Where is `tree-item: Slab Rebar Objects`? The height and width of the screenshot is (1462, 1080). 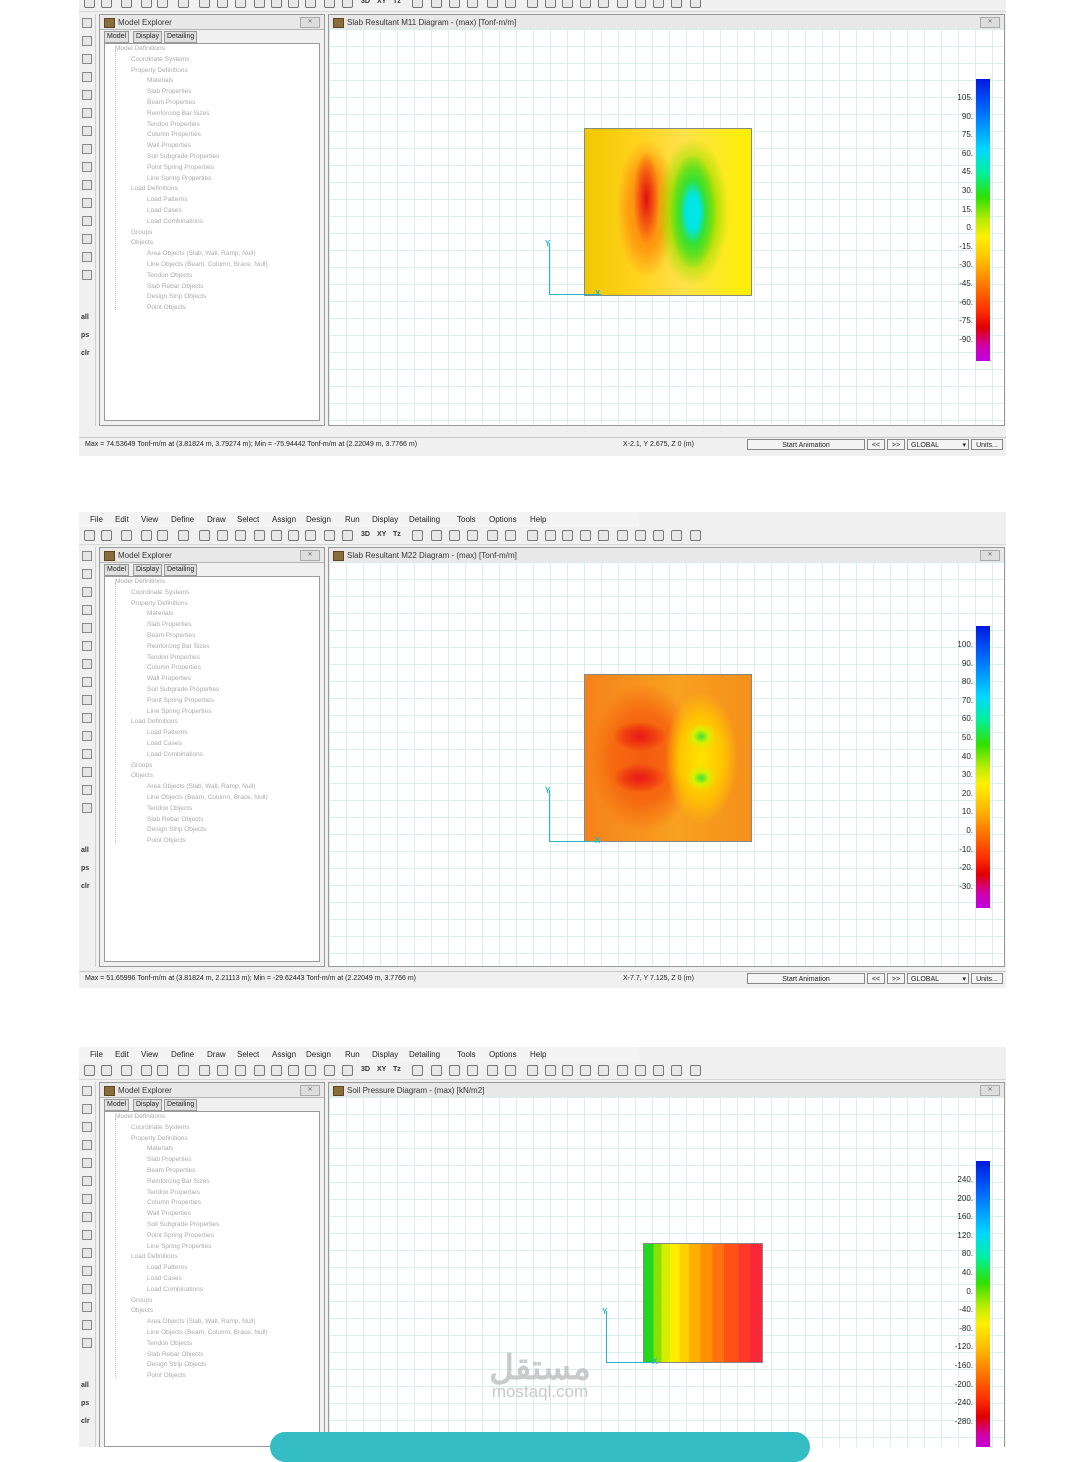 tree-item: Slab Rebar Objects is located at coordinates (175, 286).